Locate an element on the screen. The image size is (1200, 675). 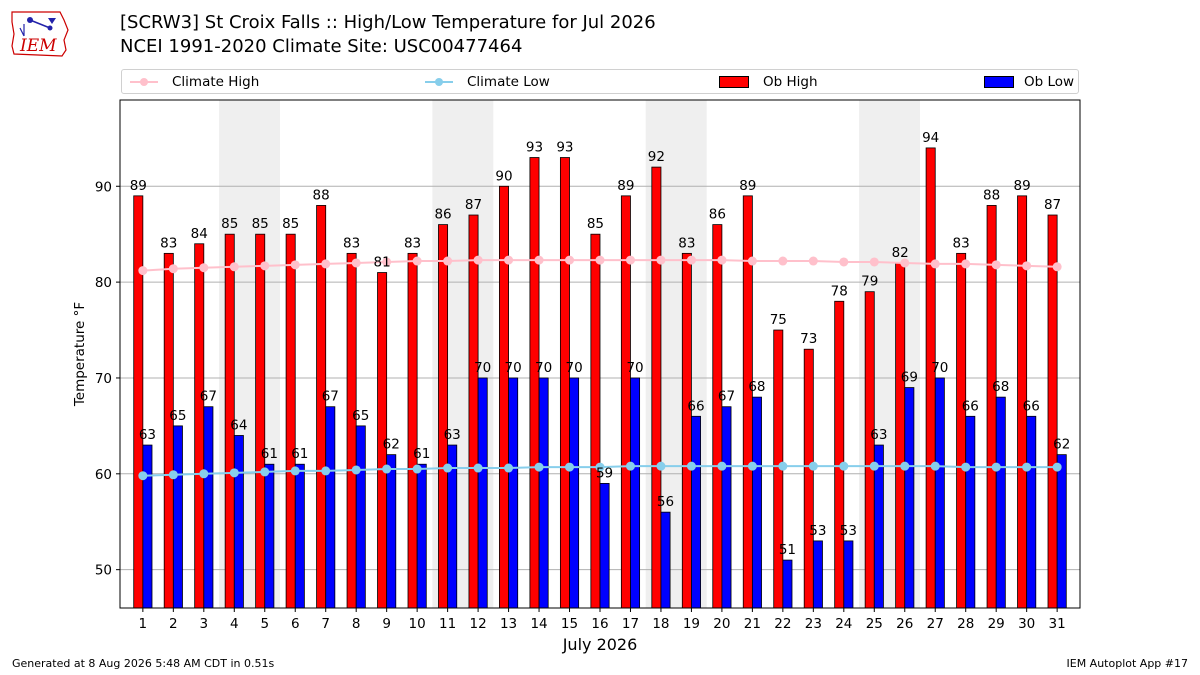
x-tick-label: 23 is located at coordinates (813, 624).